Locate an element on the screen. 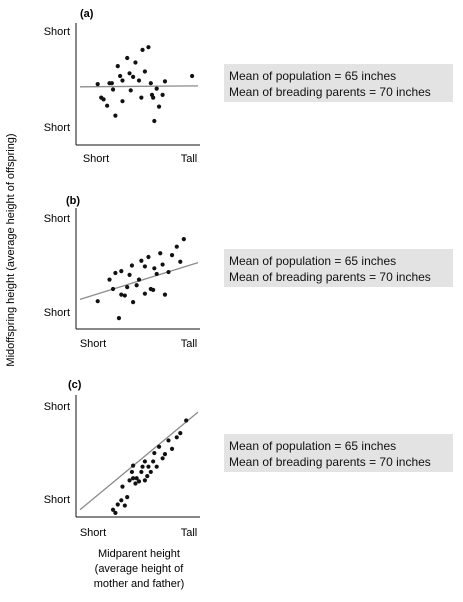 The width and height of the screenshot is (463, 602). panel-a-y-bottom-label: Short is located at coordinates (57, 128).